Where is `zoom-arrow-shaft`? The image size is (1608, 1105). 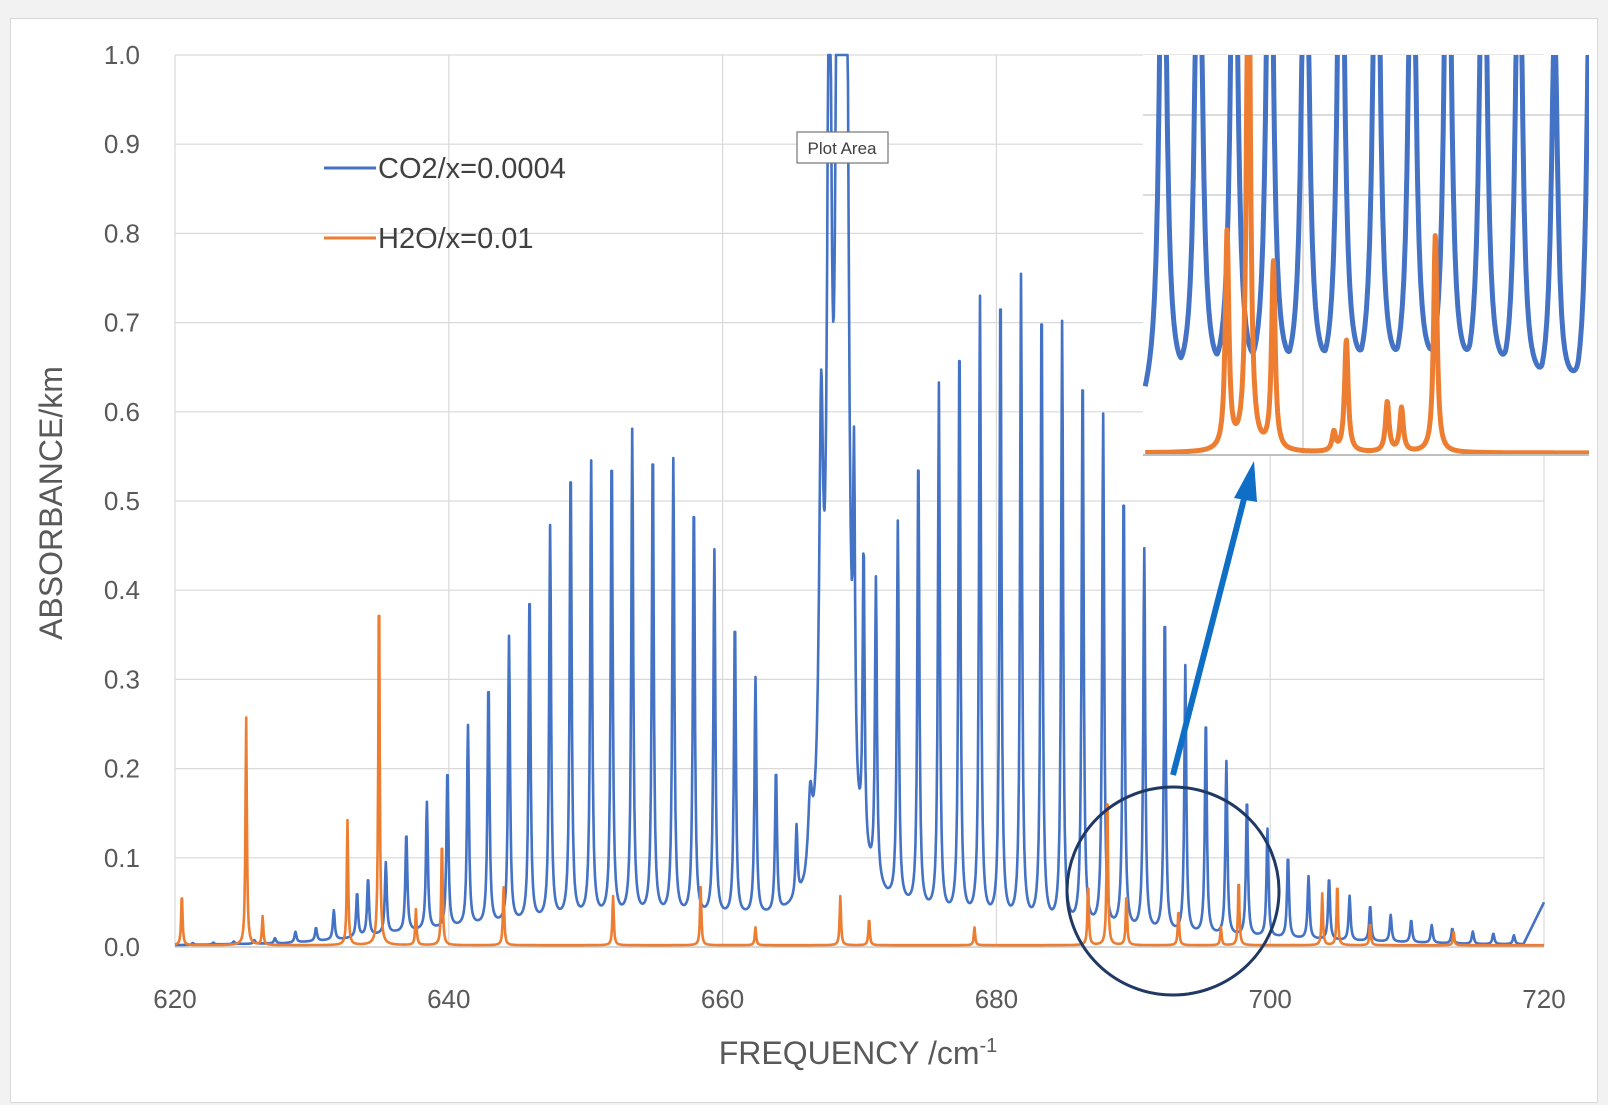 zoom-arrow-shaft is located at coordinates (1209, 635).